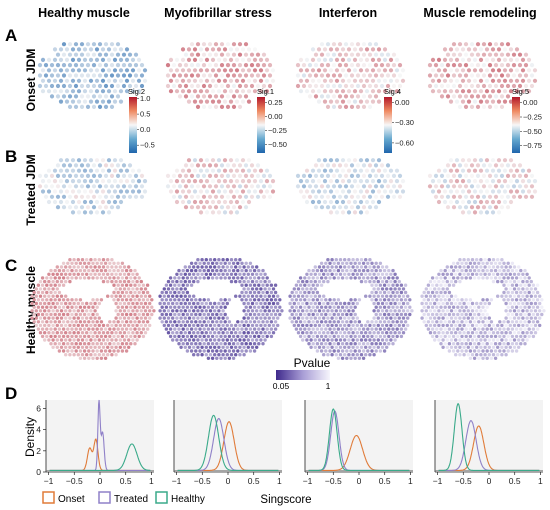 The width and height of the screenshot is (550, 510). Describe the element at coordinates (359, 439) in the screenshot. I see `density-curve-healthy` at that location.